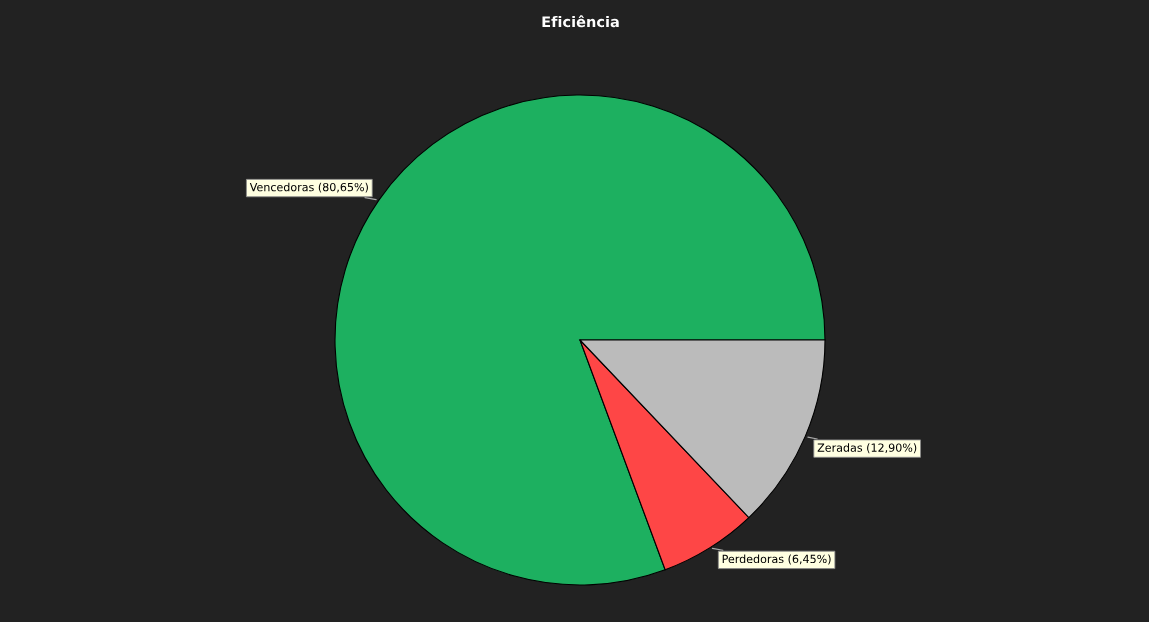 This screenshot has height=622, width=1149. I want to click on slice-label: Perdedoras (6,45%), so click(776, 559).